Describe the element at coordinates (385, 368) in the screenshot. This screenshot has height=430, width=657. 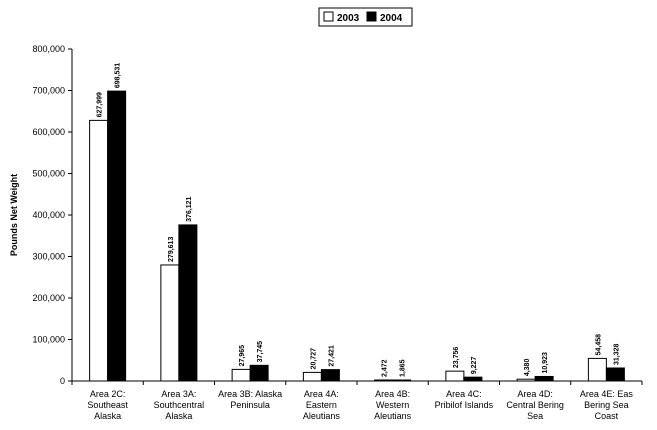
I see `data-label-2003: 2,472` at that location.